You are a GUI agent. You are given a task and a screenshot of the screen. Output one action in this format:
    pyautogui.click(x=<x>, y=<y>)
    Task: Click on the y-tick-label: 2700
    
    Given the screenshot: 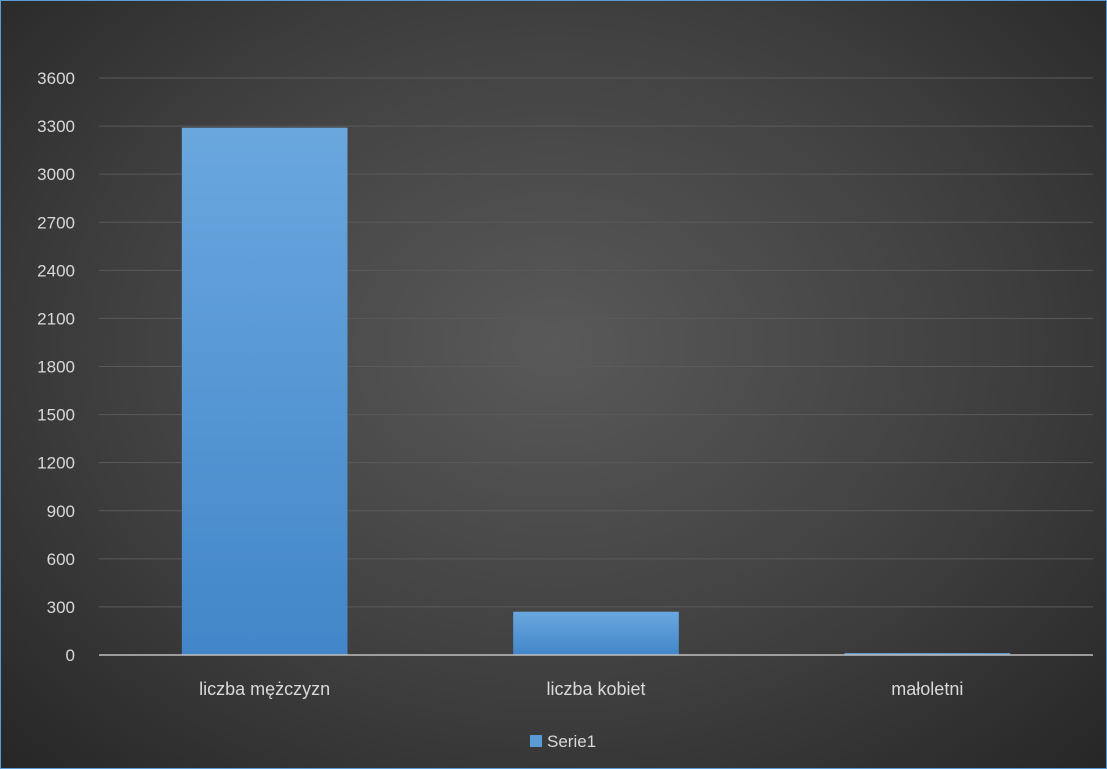 What is the action you would take?
    pyautogui.click(x=56, y=222)
    